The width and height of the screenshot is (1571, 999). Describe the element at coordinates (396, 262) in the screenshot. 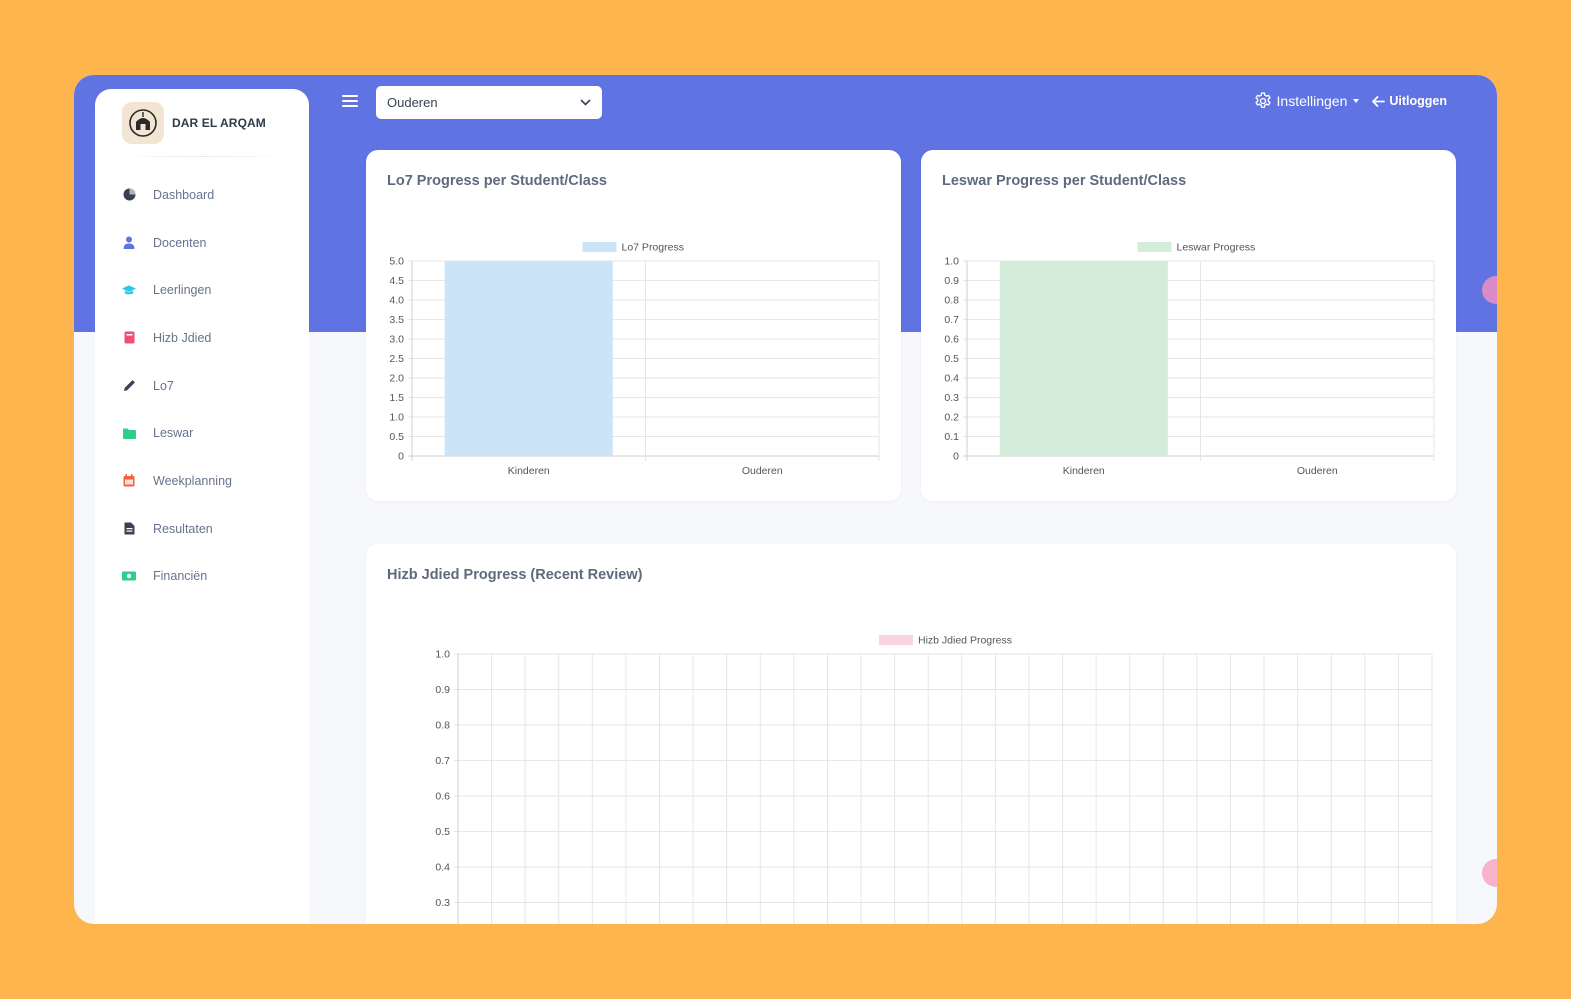

I see `y-tick-label: 5.0` at that location.